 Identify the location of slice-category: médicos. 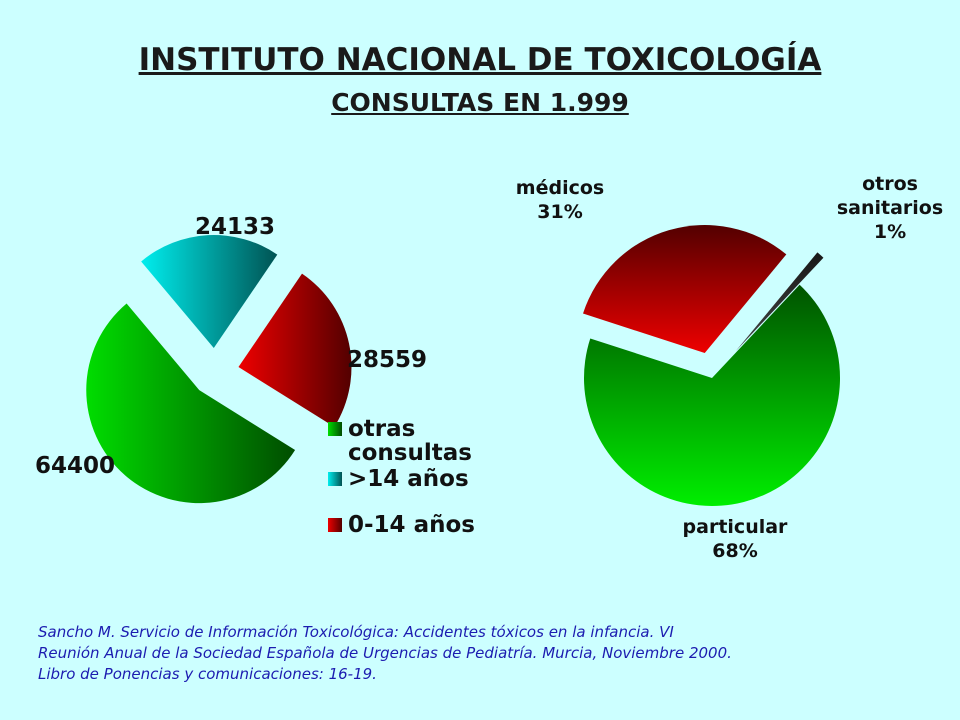
(560, 188).